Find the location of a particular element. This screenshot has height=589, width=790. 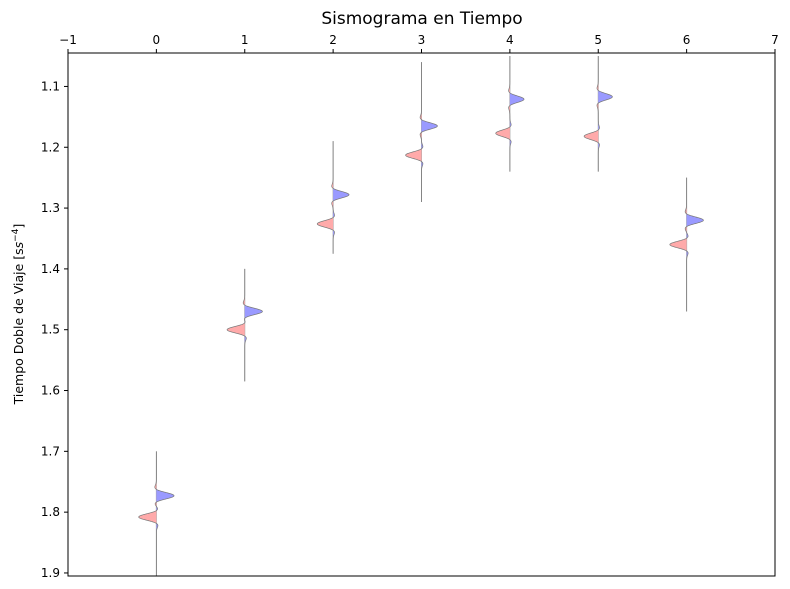

y-tick-label: 1.2 is located at coordinates (50, 147).